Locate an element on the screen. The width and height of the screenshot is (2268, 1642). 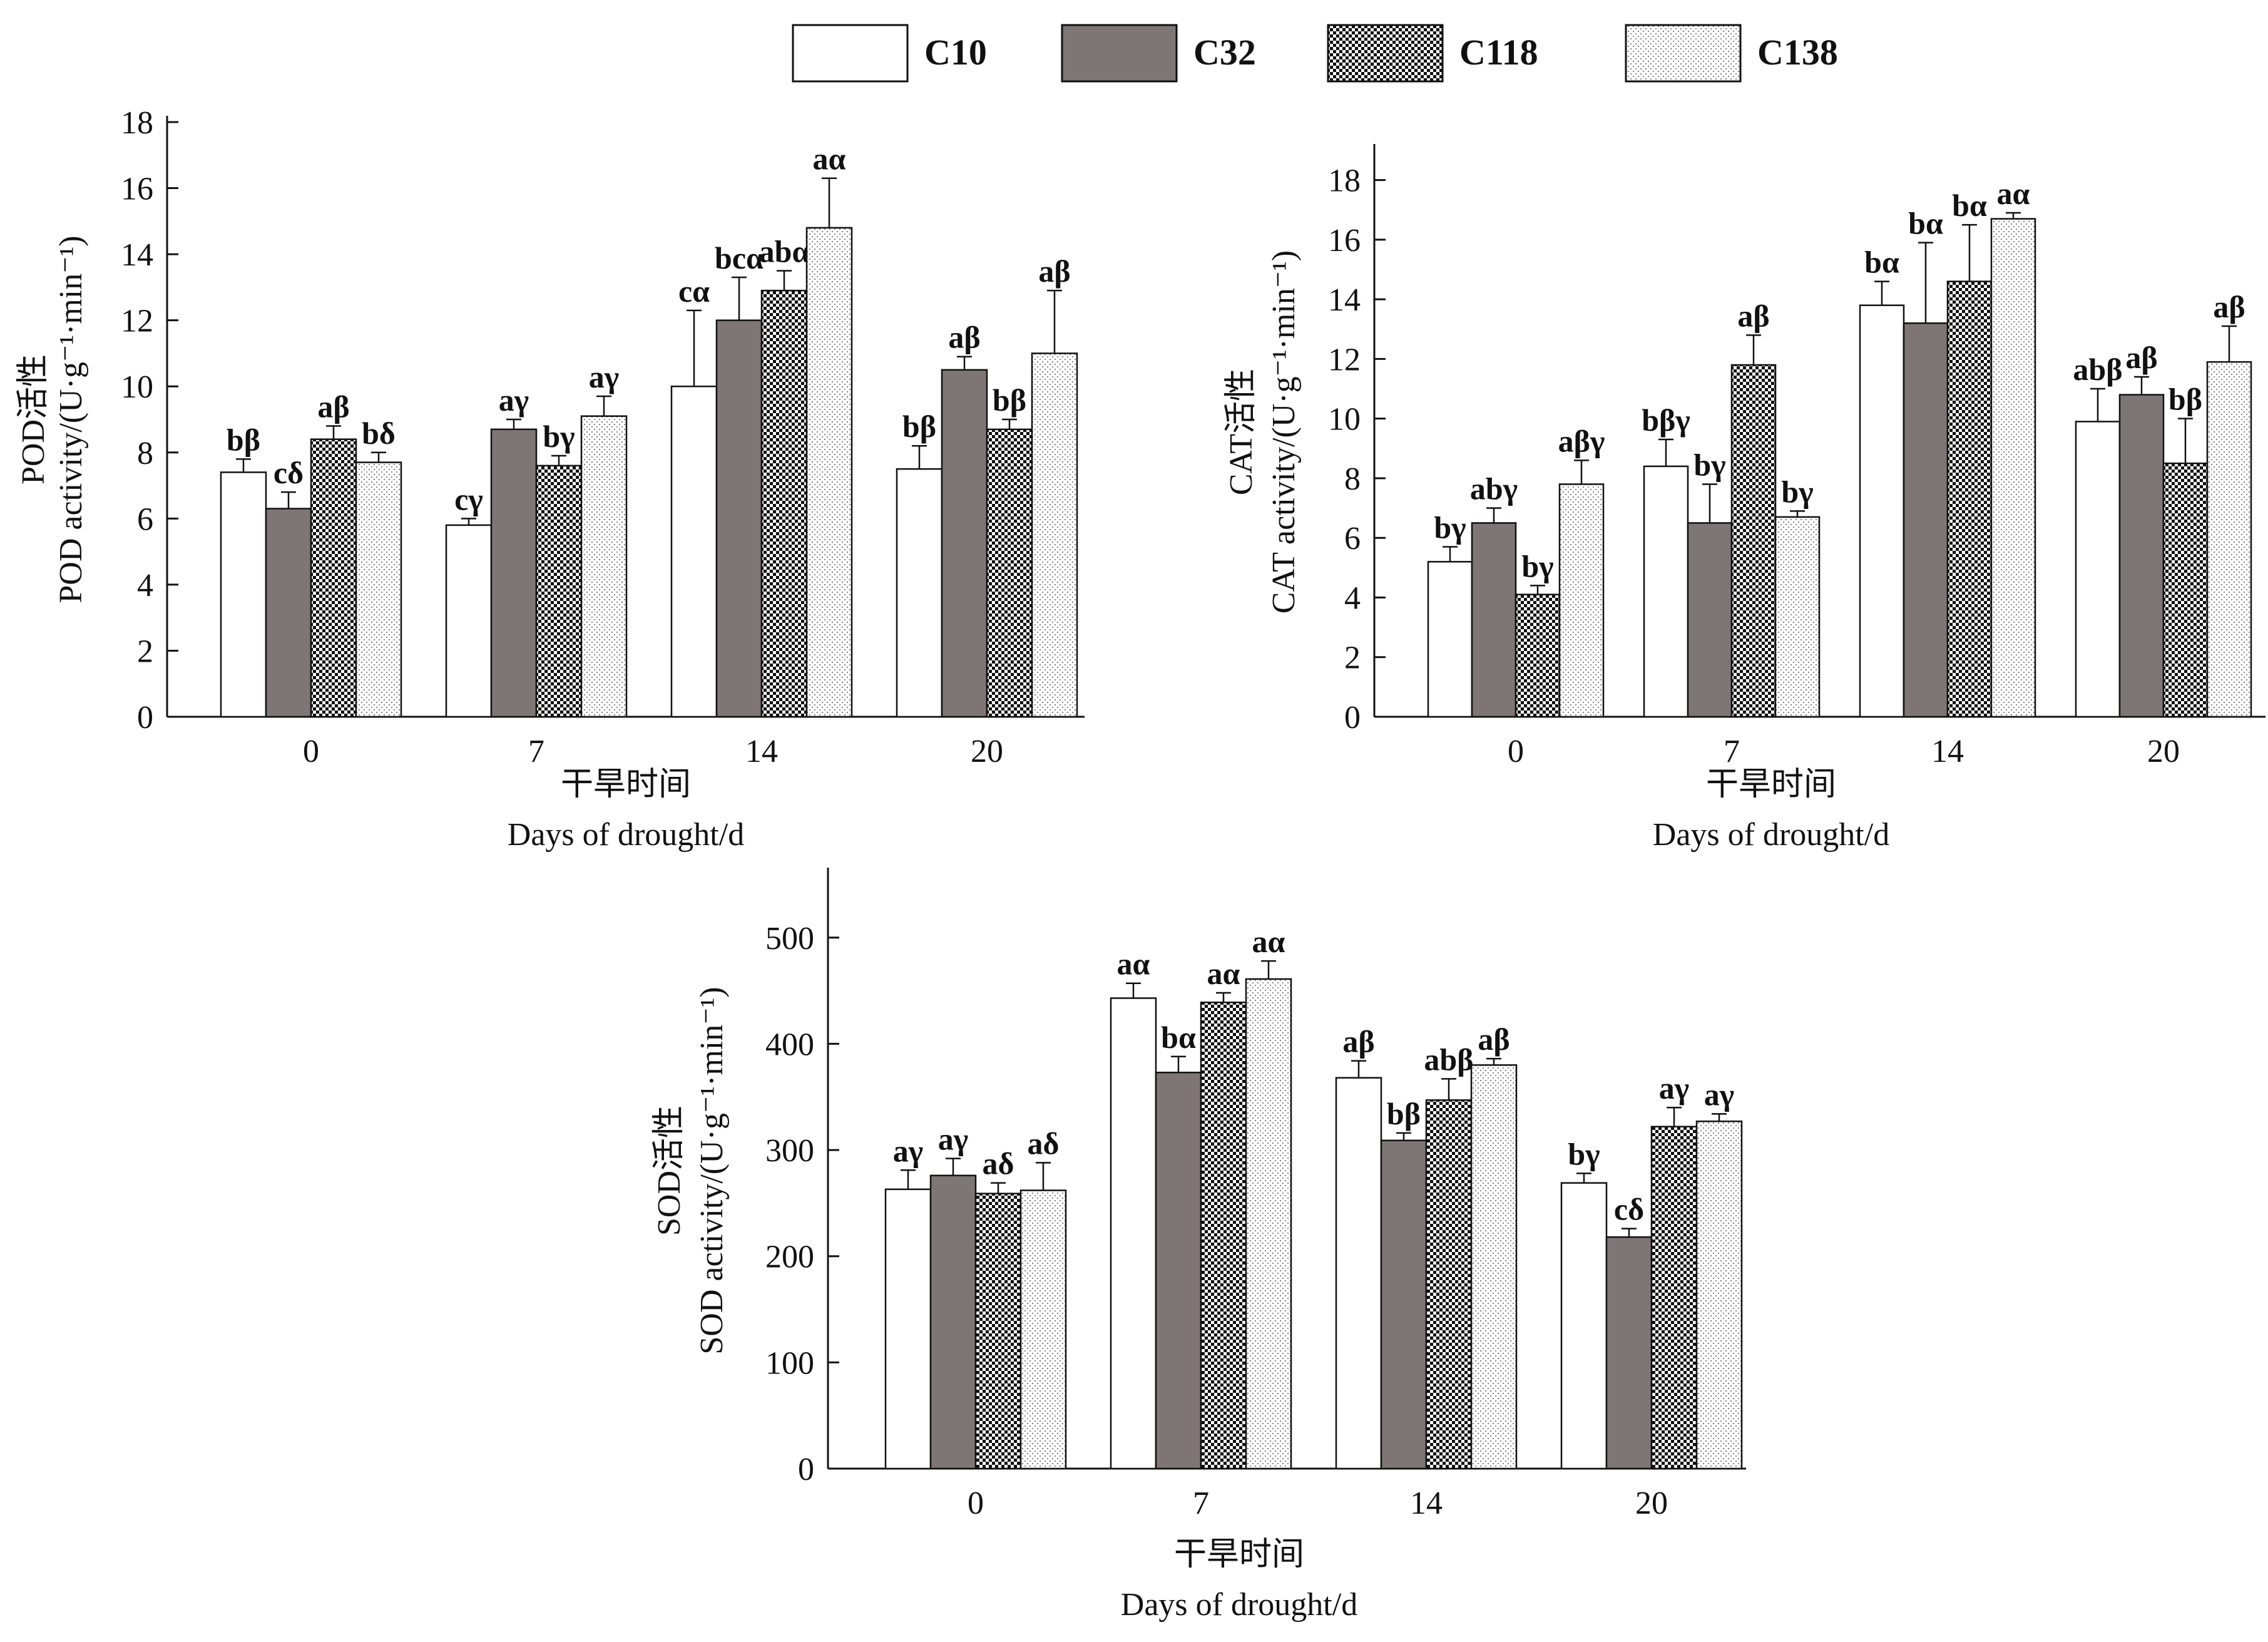
y-tick-label: 100 is located at coordinates (789, 1363).